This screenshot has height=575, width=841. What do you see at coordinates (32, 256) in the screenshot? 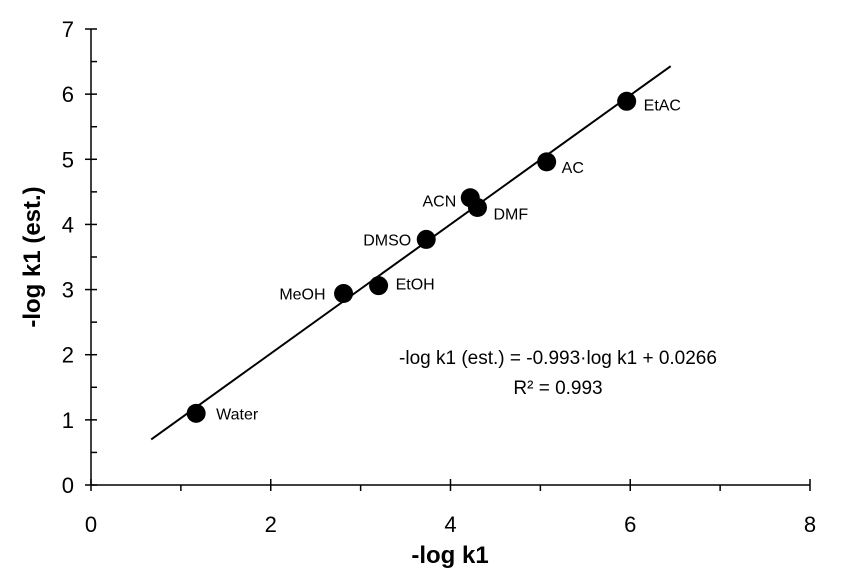
I see `y-axis-title: -log k1 (est.)` at bounding box center [32, 256].